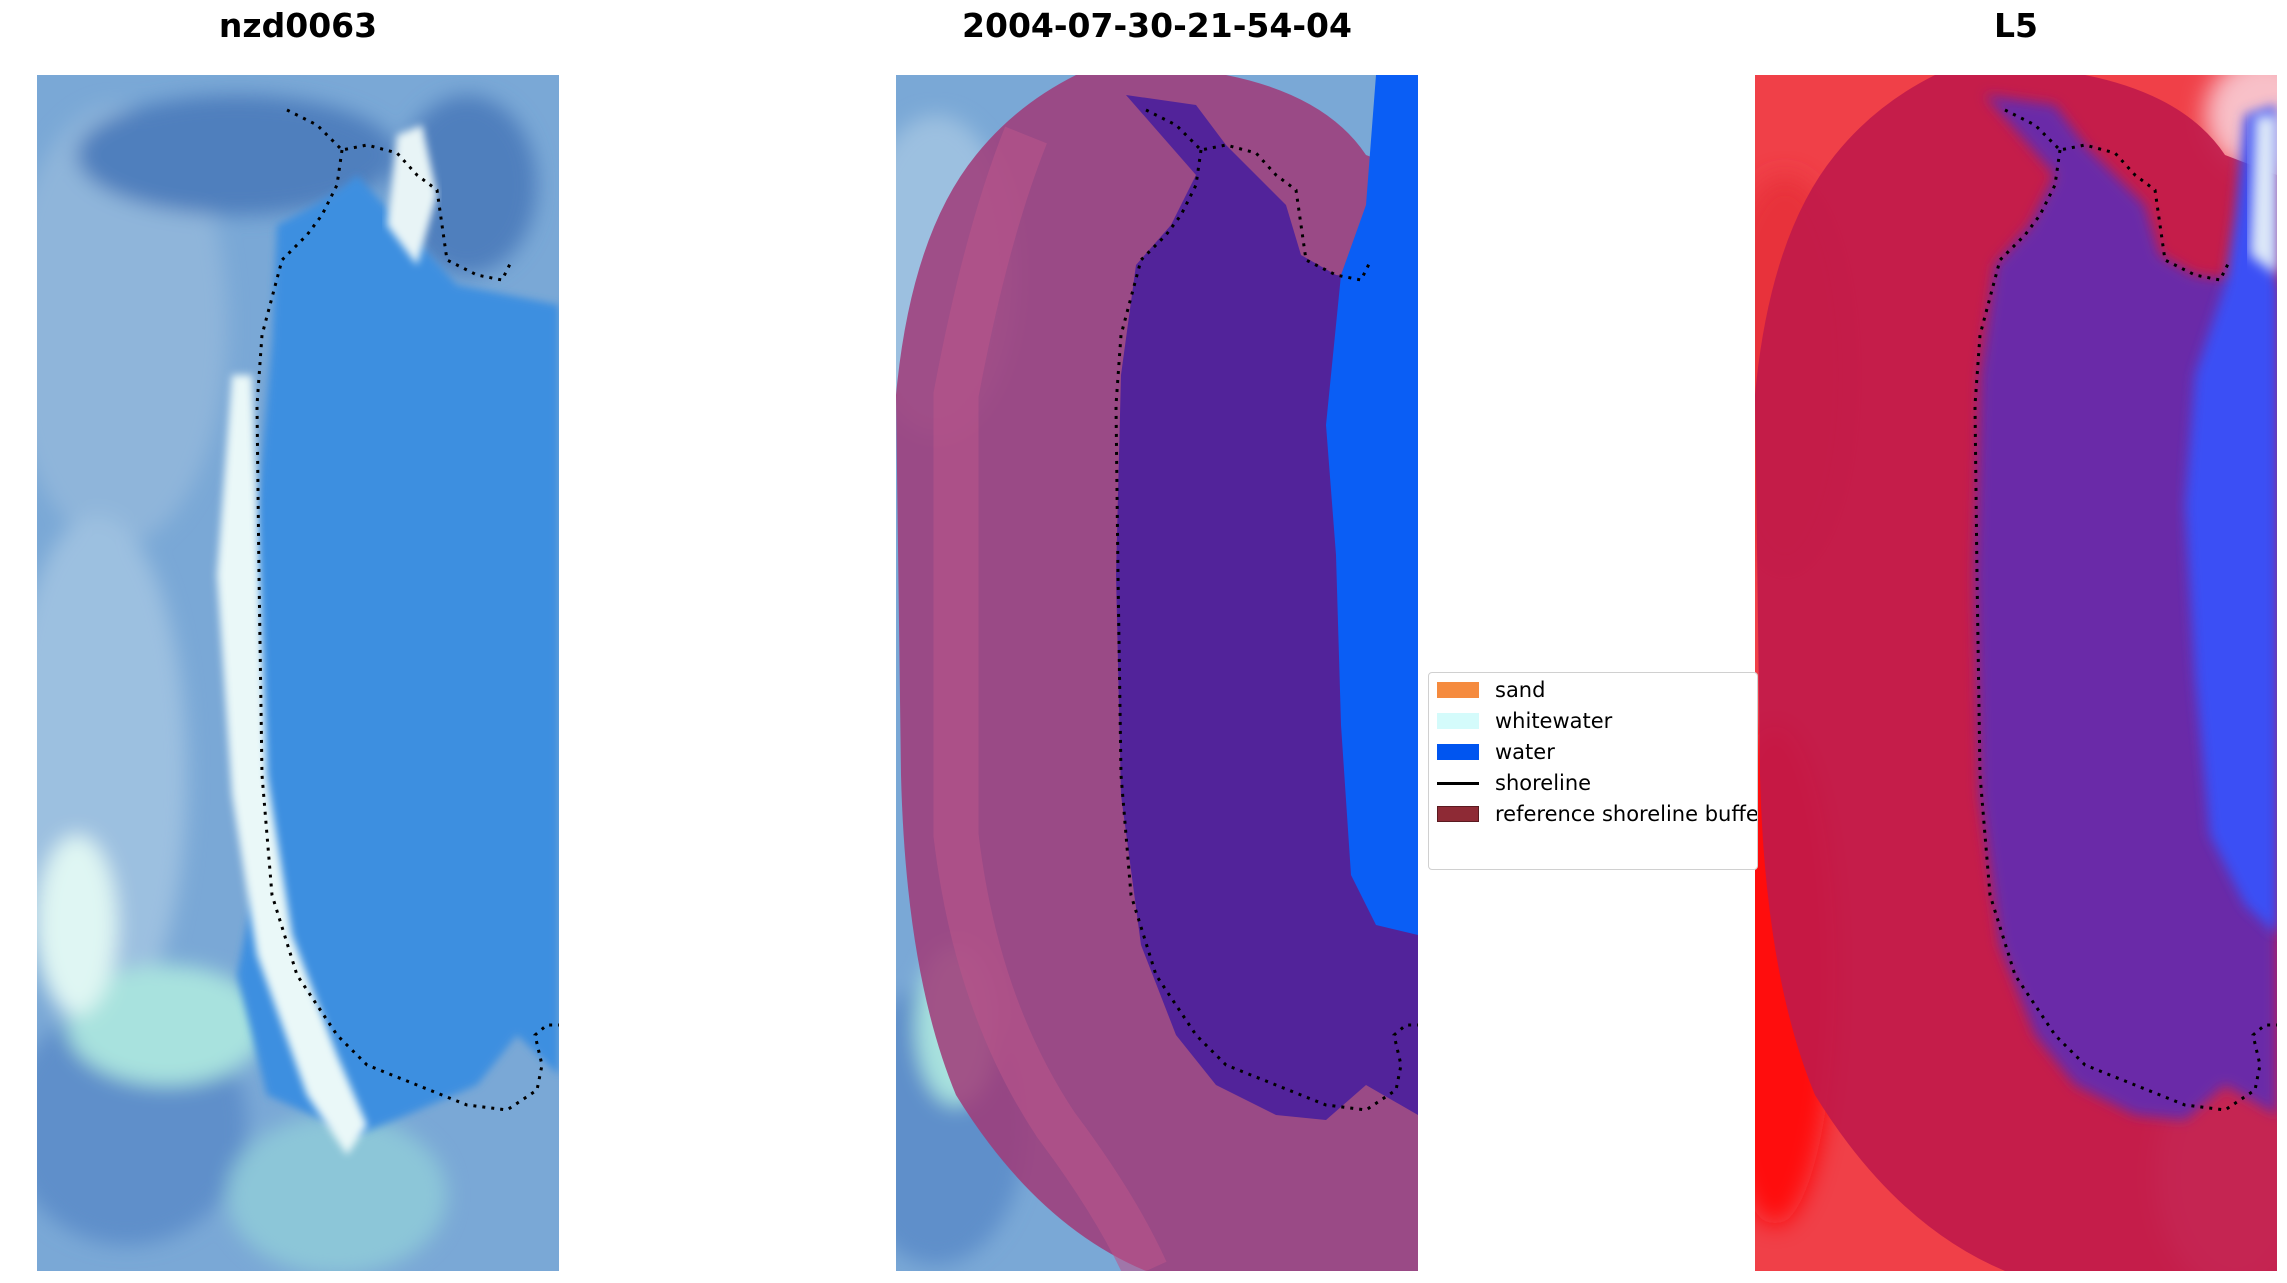 This screenshot has height=1283, width=2287. What do you see at coordinates (1458, 814) in the screenshot?
I see `legend-swatch-reference-buffer` at bounding box center [1458, 814].